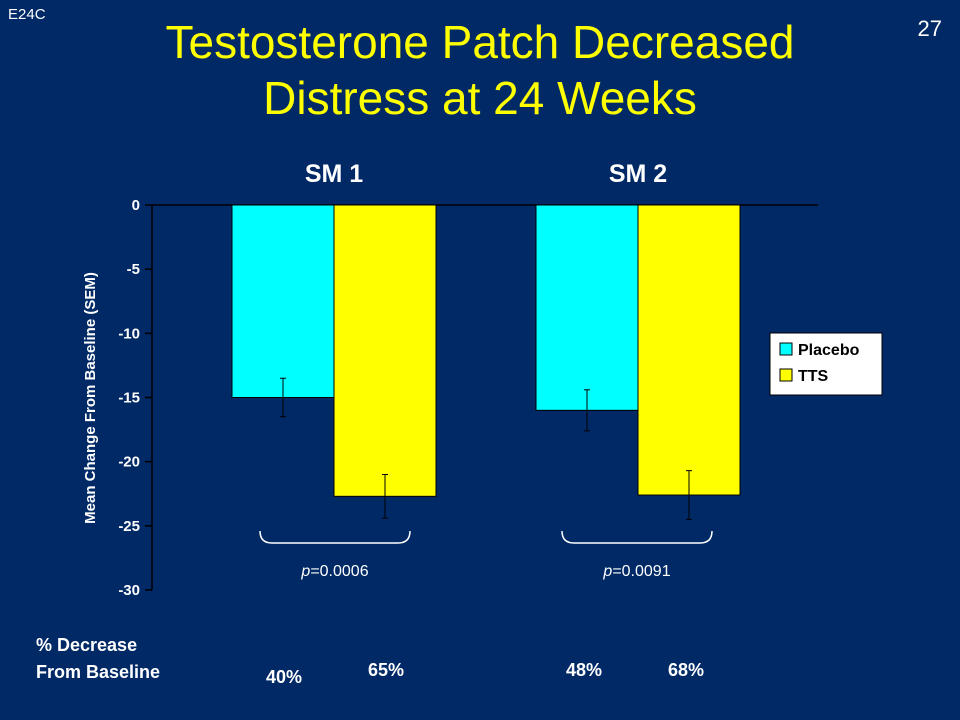  Describe the element at coordinates (27, 14) in the screenshot. I see `slide-code: E24C` at that location.